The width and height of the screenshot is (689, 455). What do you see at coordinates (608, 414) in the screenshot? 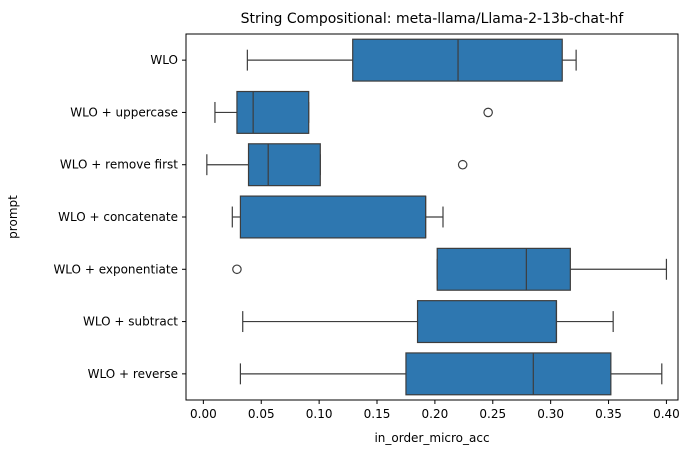
I see `x-tick-label: 0.35` at bounding box center [608, 414].